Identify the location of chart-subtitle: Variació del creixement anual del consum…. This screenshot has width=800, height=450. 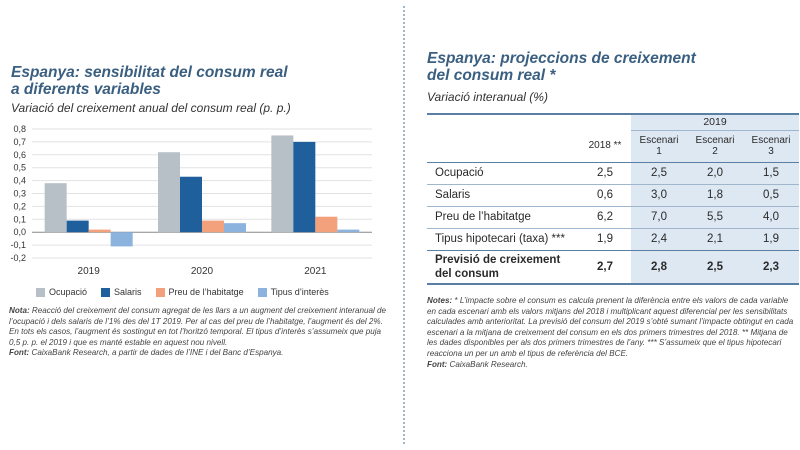
(151, 108).